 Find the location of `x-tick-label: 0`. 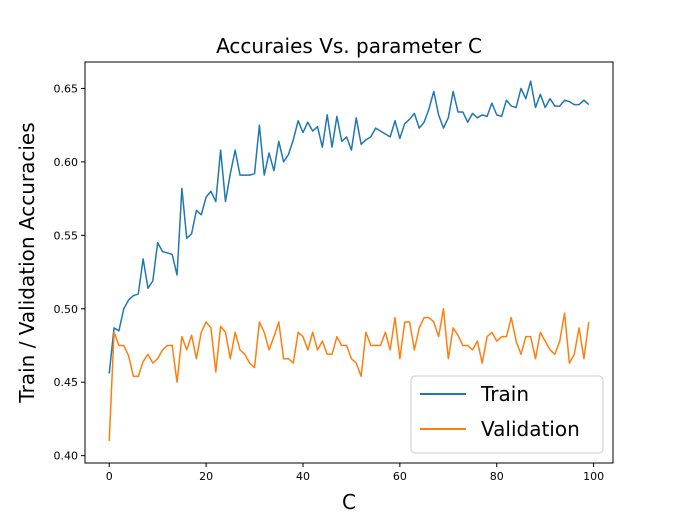

x-tick-label: 0 is located at coordinates (109, 476).